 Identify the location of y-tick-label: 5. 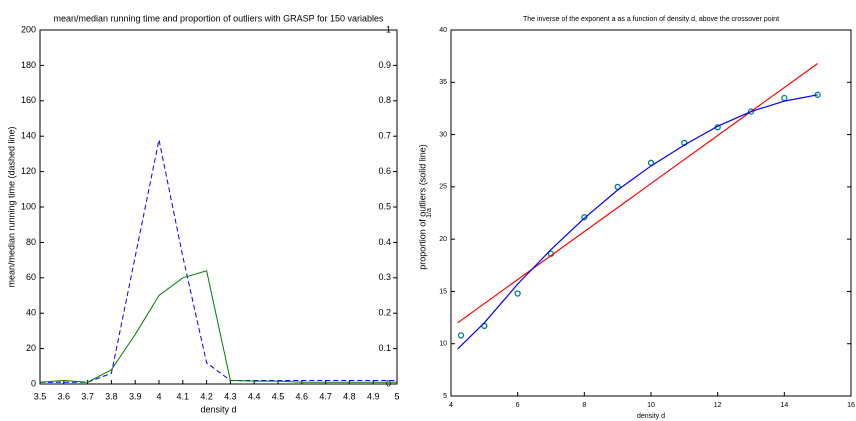
(445, 396).